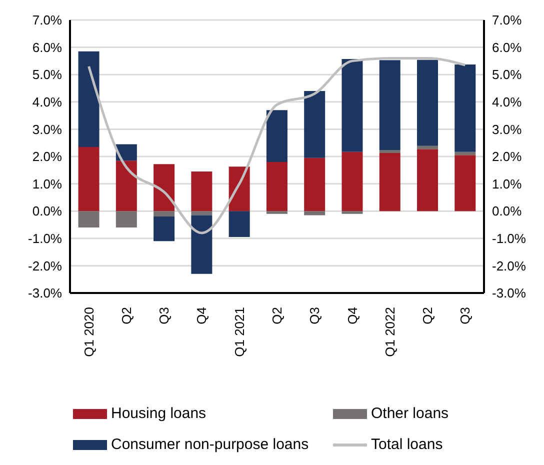  Describe the element at coordinates (507, 47) in the screenshot. I see `y2-tick-label: 6.0%` at that location.